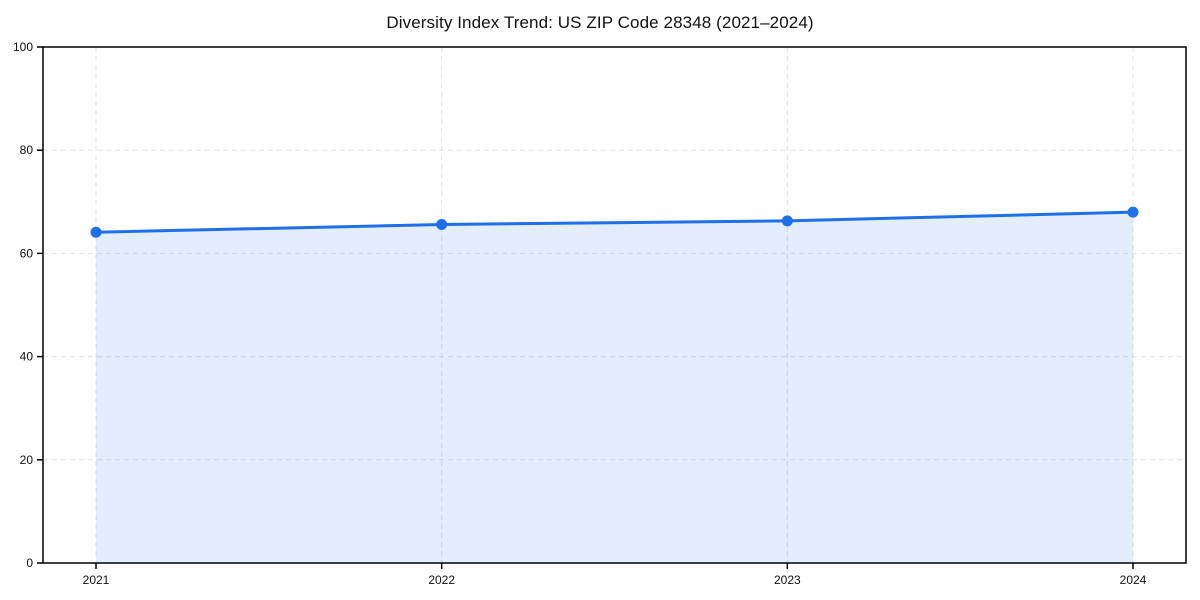 This screenshot has width=1200, height=600. I want to click on y-tick-label: 0, so click(29, 563).